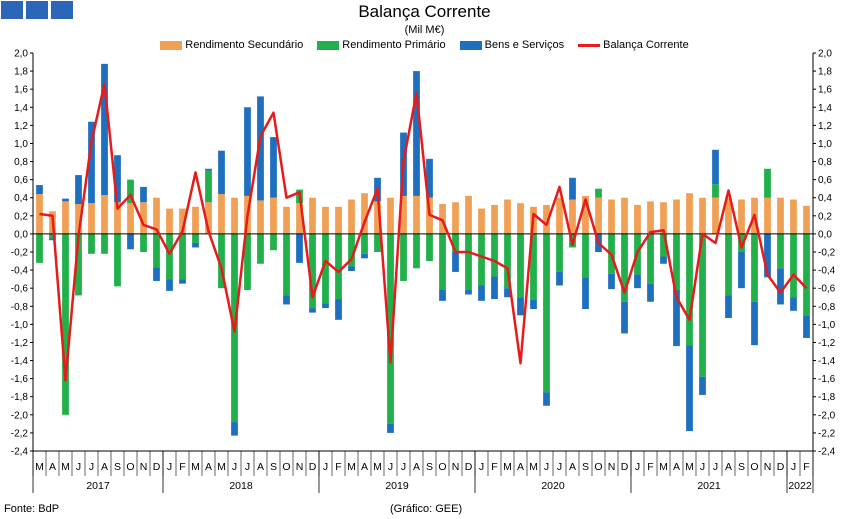  What do you see at coordinates (827, 415) in the screenshot?
I see `y-tick-label-right: -2,0` at bounding box center [827, 415].